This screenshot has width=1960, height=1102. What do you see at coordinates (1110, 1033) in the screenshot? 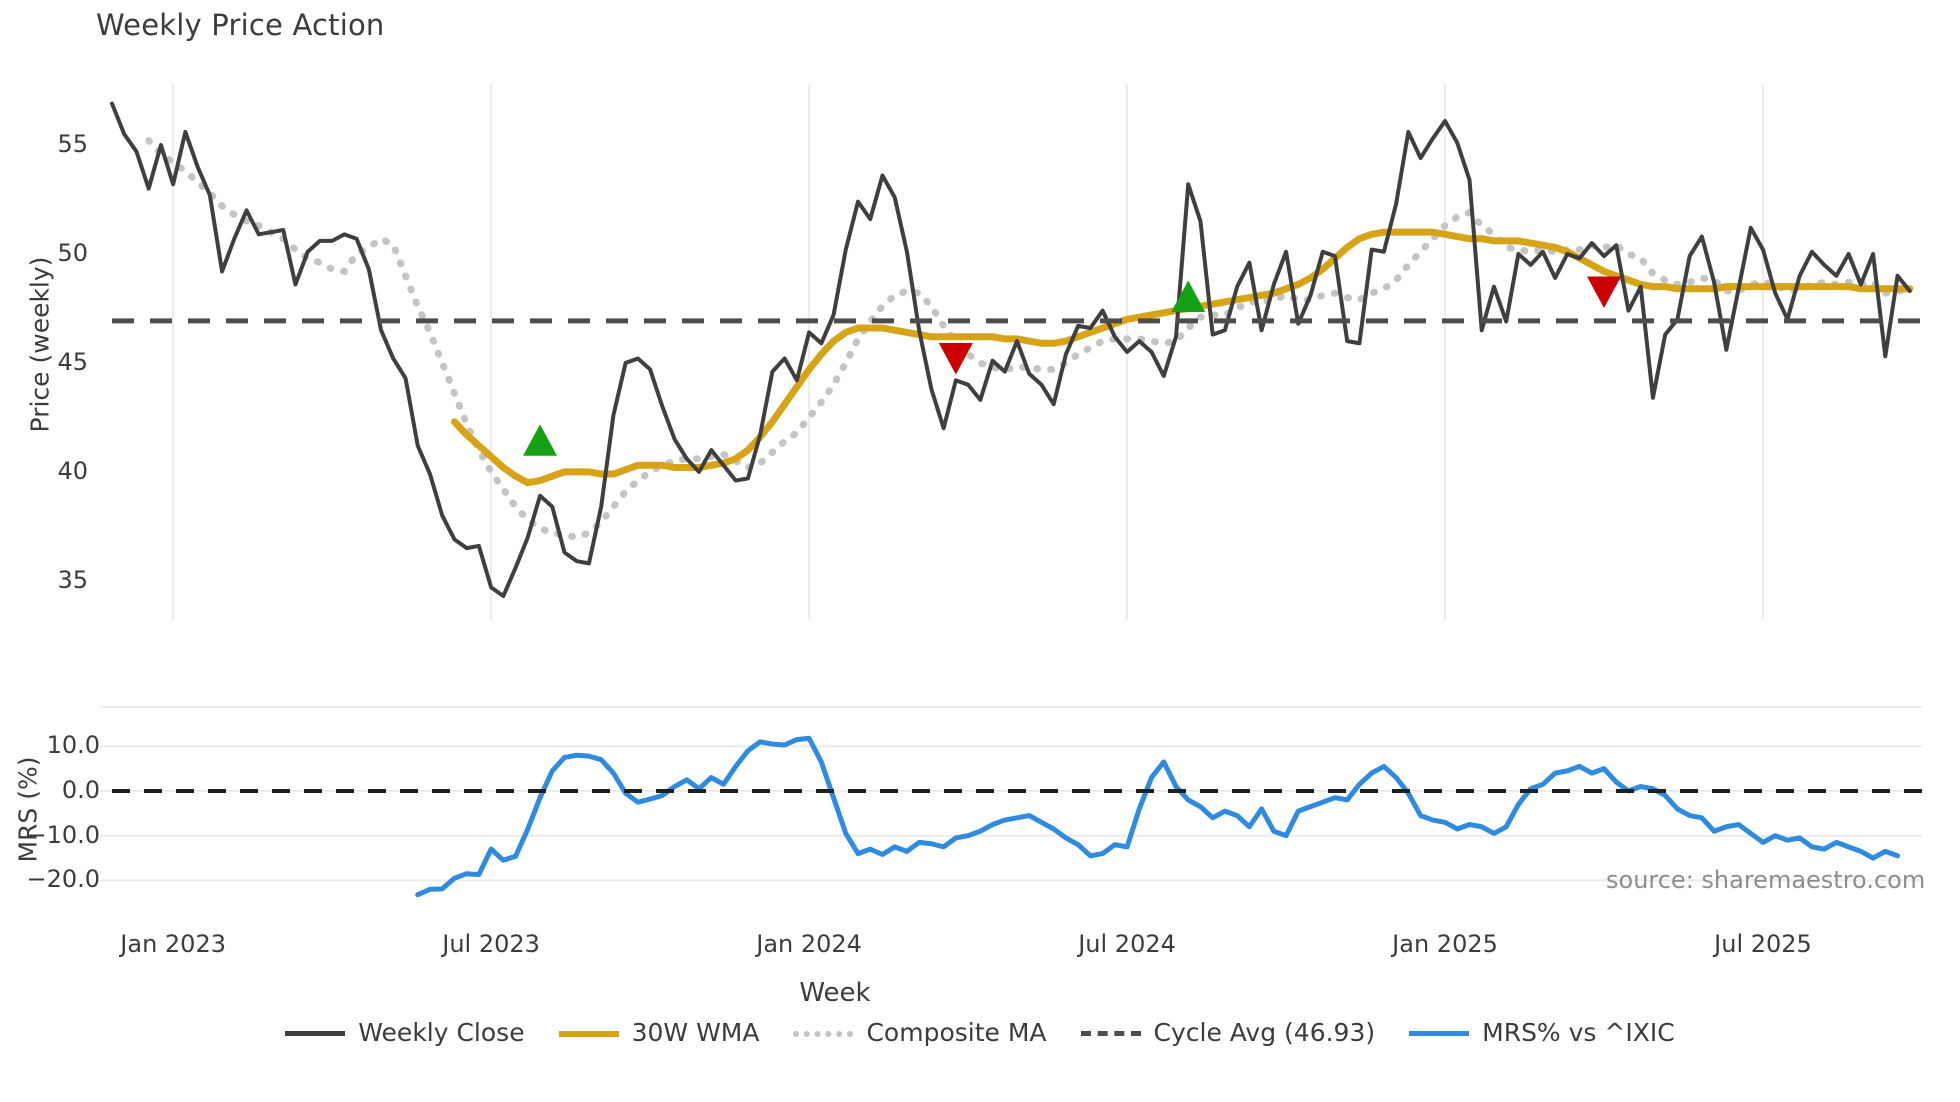
I see `line-dashed-icon` at bounding box center [1110, 1033].